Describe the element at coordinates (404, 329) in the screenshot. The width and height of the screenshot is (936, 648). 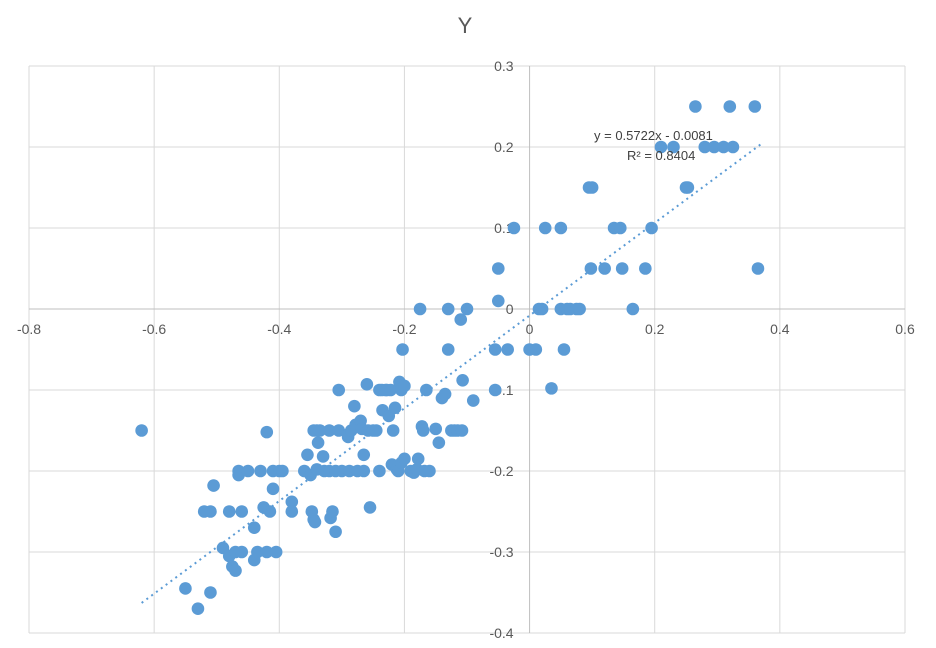
I see `x-tick-label: -0.2` at that location.